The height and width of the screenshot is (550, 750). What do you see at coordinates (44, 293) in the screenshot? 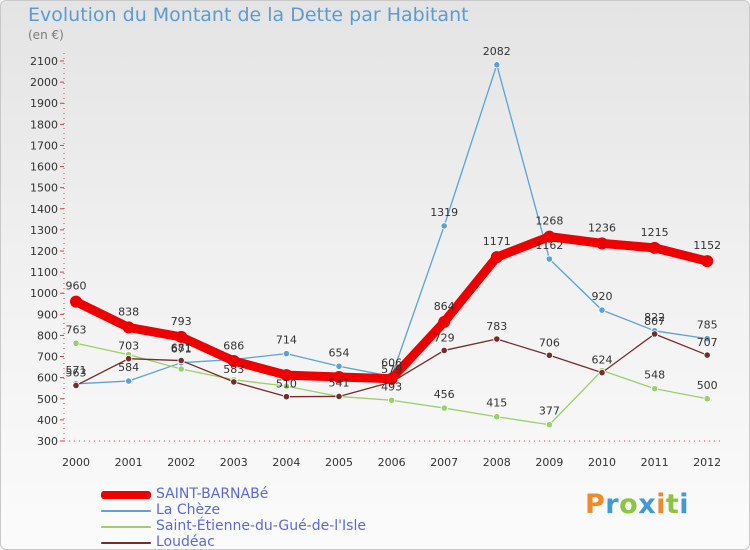
I see `y-tick-label: 1000` at bounding box center [44, 293].